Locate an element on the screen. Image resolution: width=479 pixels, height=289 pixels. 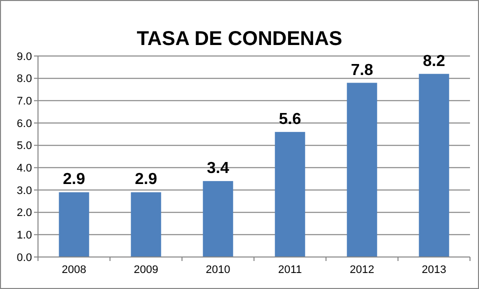
y-tick-label: 0.0 is located at coordinates (24, 258).